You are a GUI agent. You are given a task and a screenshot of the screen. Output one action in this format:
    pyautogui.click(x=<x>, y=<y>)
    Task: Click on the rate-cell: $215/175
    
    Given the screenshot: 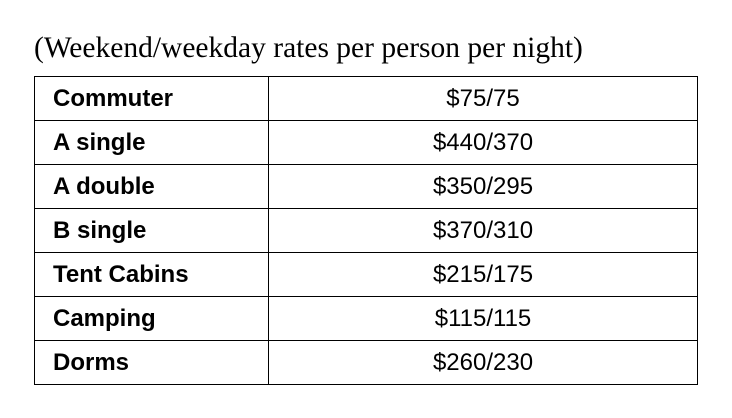 What is the action you would take?
    pyautogui.click(x=483, y=274)
    